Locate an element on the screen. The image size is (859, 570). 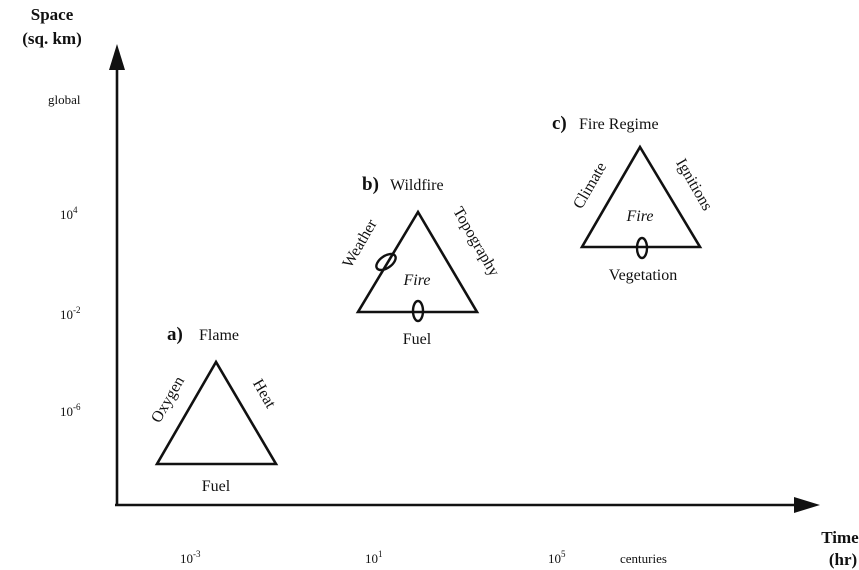
x-tick-label: 10¹ is located at coordinates (374, 557).